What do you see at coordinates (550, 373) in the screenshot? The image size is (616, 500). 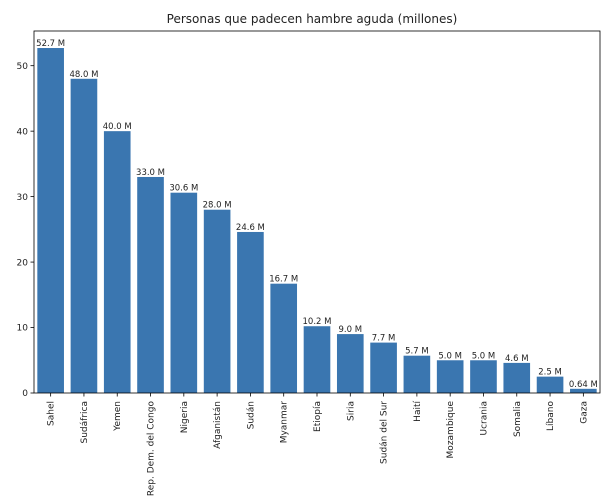 I see `data-label: 2.5 M` at bounding box center [550, 373].